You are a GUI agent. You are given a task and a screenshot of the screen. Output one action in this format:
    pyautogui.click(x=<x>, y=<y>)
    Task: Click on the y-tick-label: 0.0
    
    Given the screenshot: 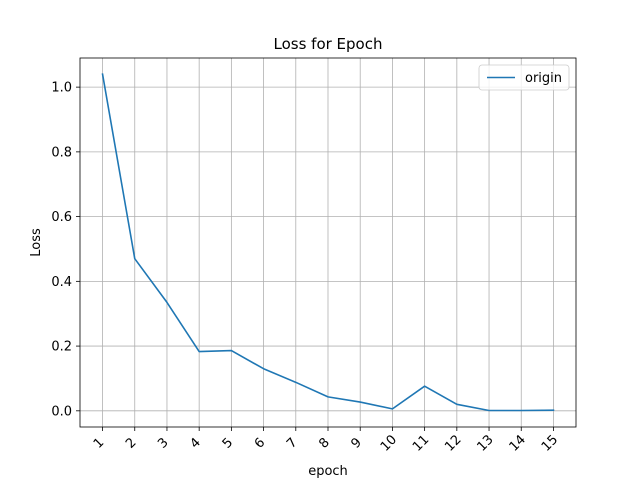 What is the action you would take?
    pyautogui.click(x=61, y=411)
    